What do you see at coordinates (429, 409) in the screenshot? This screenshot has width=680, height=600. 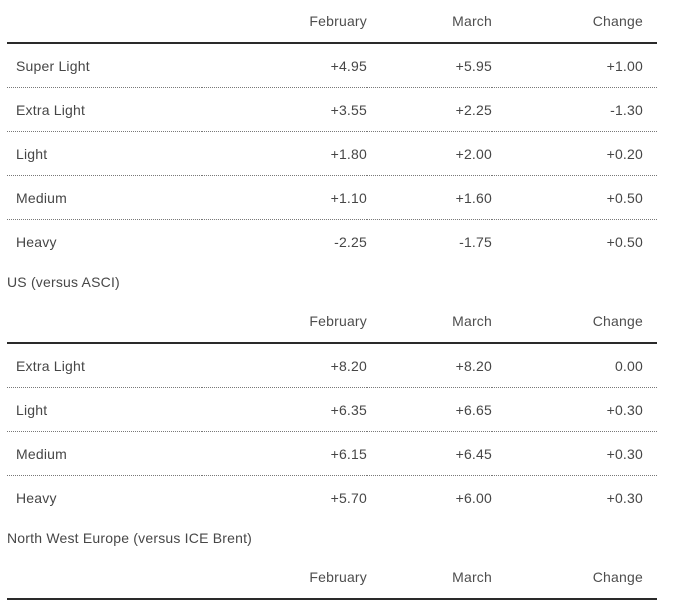 I see `march-value: +6.65` at bounding box center [429, 409].